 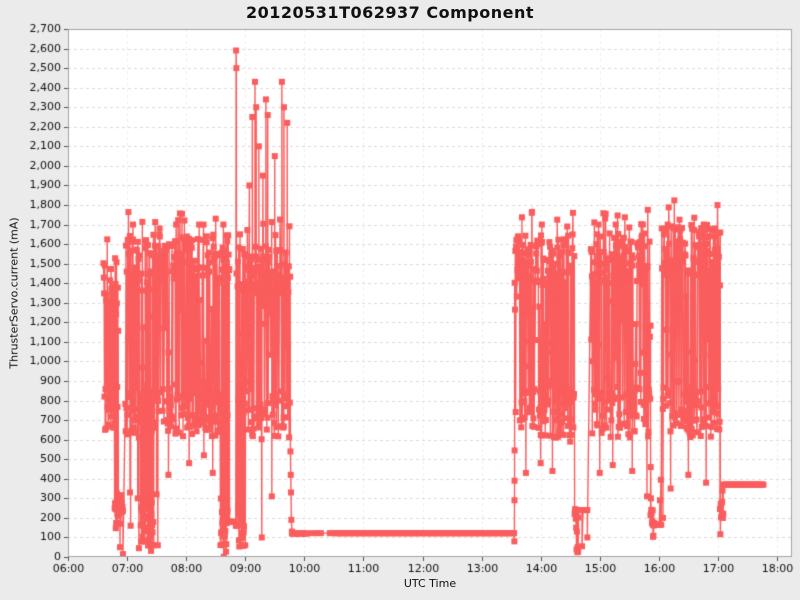 What do you see at coordinates (14, 293) in the screenshot?
I see `y-axis-label: ThrusterServo.current (mA)` at bounding box center [14, 293].